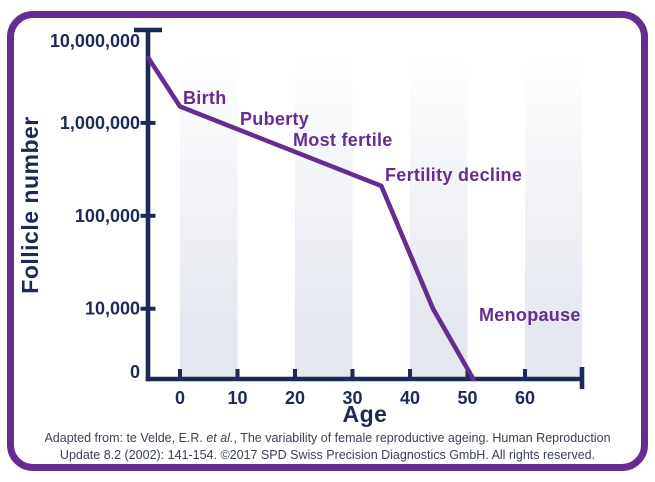  I want to click on x-tick-label: 0, so click(180, 398).